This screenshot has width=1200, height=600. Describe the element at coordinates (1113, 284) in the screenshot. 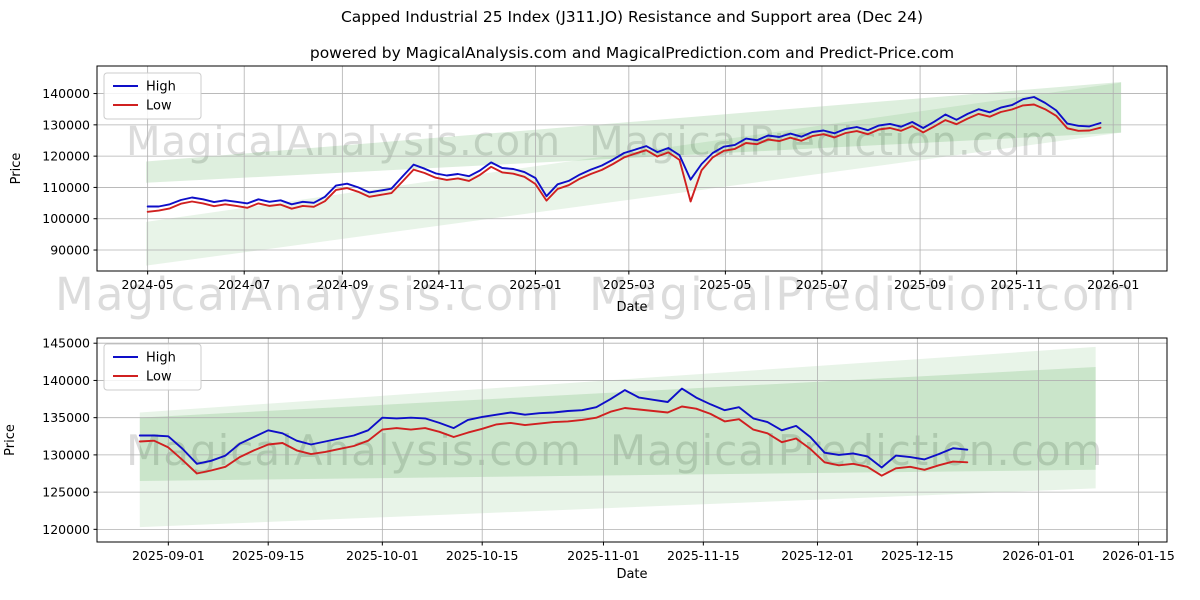

I see `x-tick-label: 2026-01` at that location.